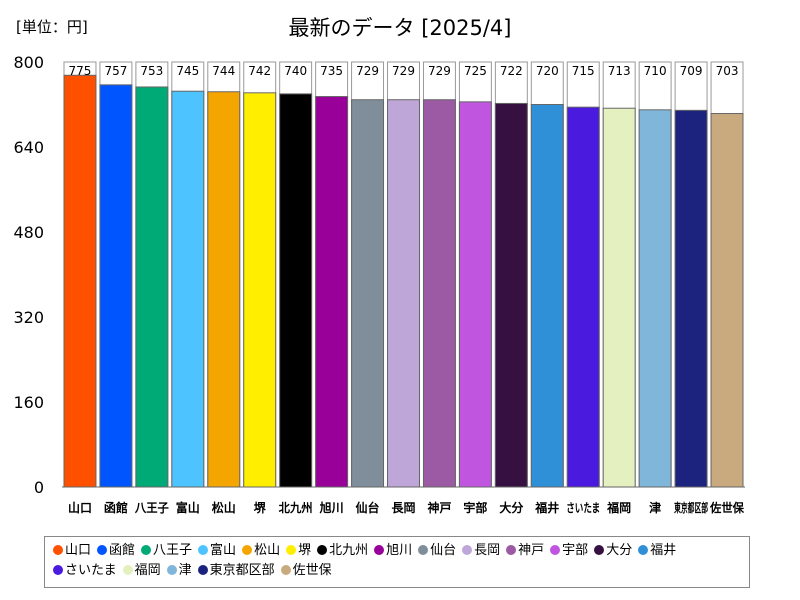  I want to click on bar-value-label: 775, so click(80, 71).